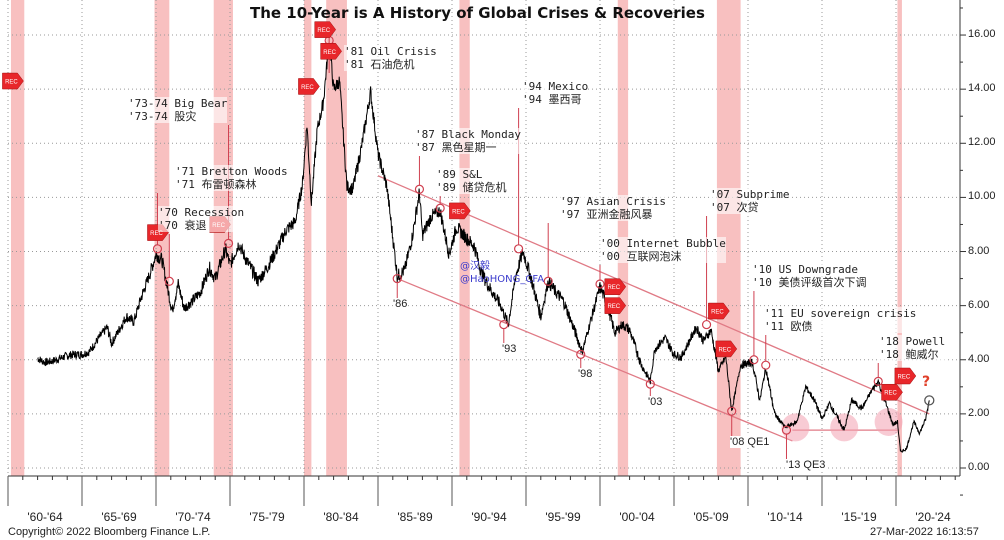  Describe the element at coordinates (809, 282) in the screenshot. I see `annotation-text-cn: '10 美债评级首次下调` at that location.